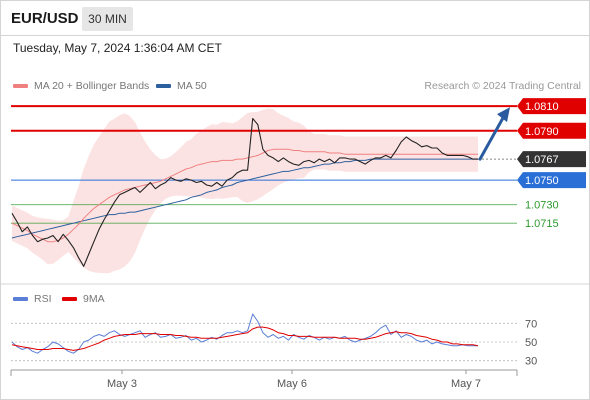 This screenshot has width=590, height=400. I want to click on x-tick-label: May 7, so click(466, 384).